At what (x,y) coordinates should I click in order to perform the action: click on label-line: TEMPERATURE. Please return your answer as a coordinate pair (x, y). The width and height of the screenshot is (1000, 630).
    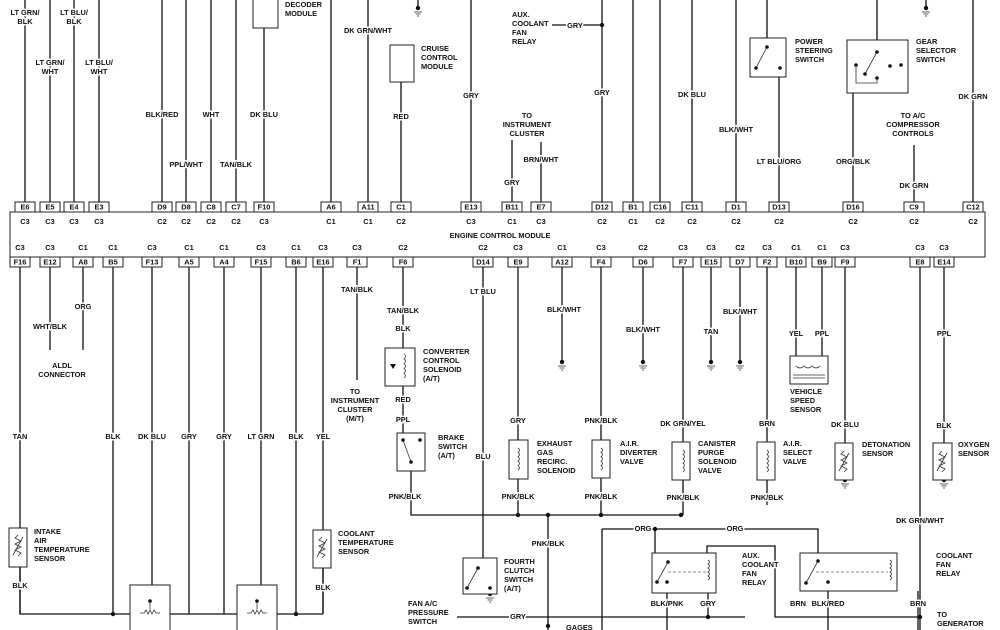
    Looking at the image, I should click on (62, 549).